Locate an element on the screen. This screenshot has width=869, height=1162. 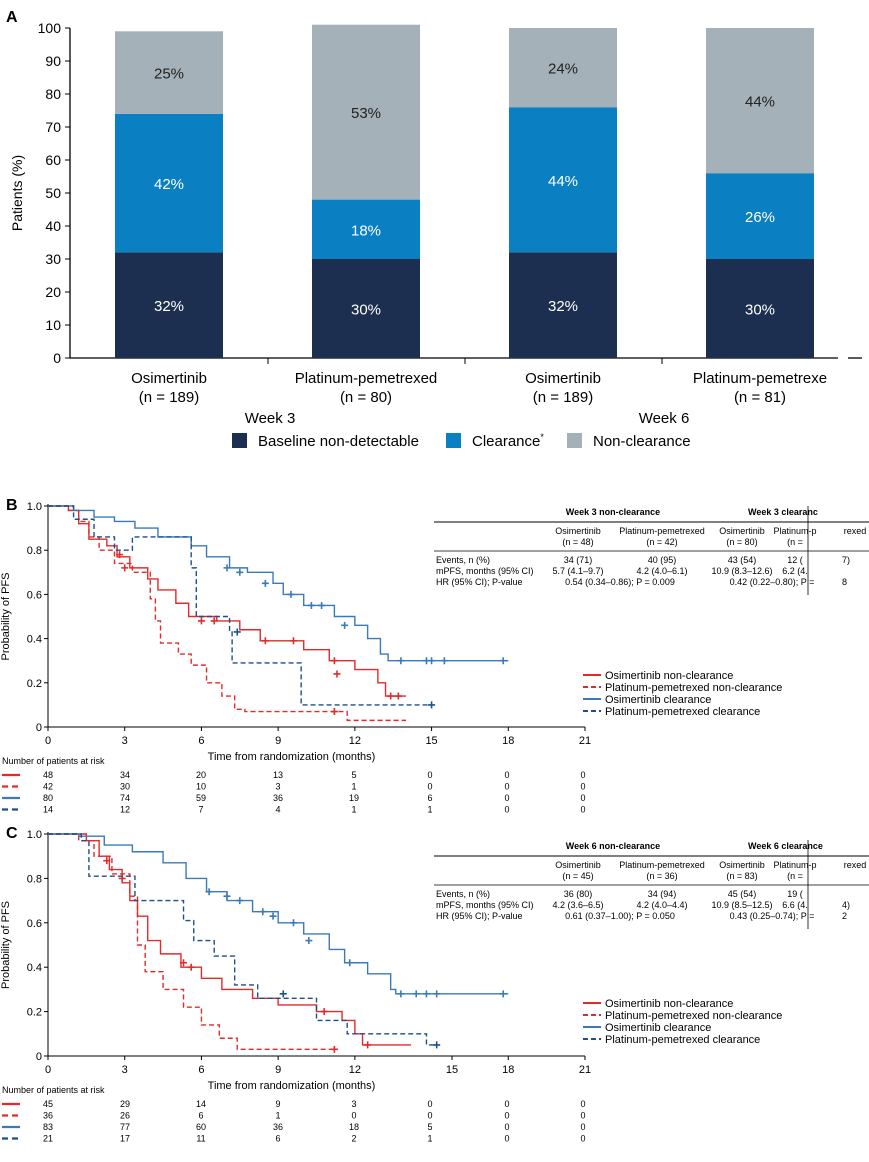
legend-label: Clearance* is located at coordinates (508, 441).